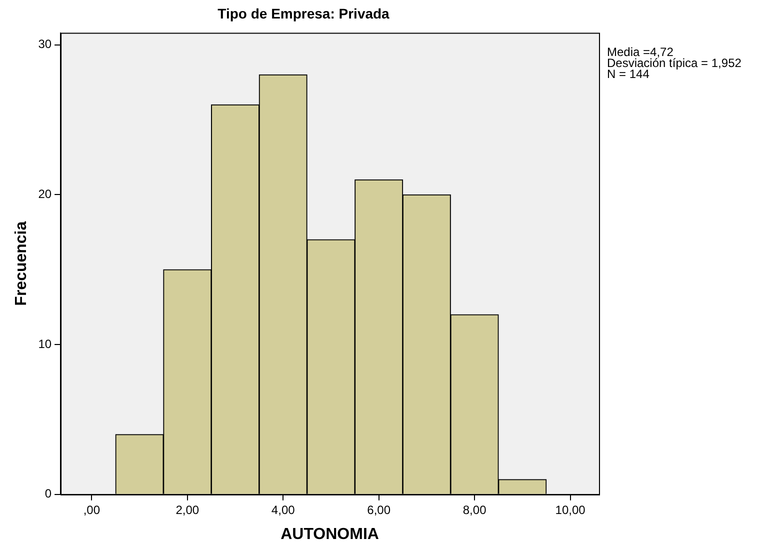 The width and height of the screenshot is (764, 552). Describe the element at coordinates (304, 13) in the screenshot. I see `chart-title: Tipo de Empresa: Privada` at that location.